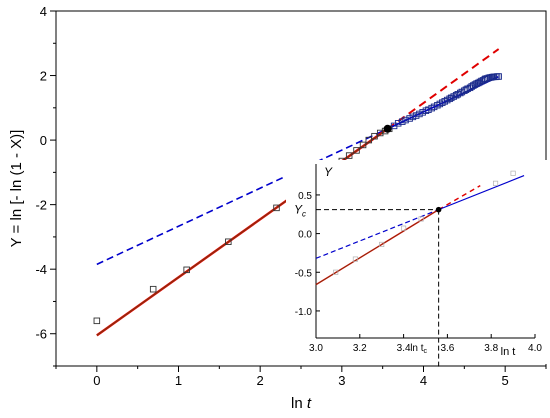 The image size is (550, 418). Describe the element at coordinates (304, 312) in the screenshot. I see `inset-y-tick-label: -1.0` at that location.